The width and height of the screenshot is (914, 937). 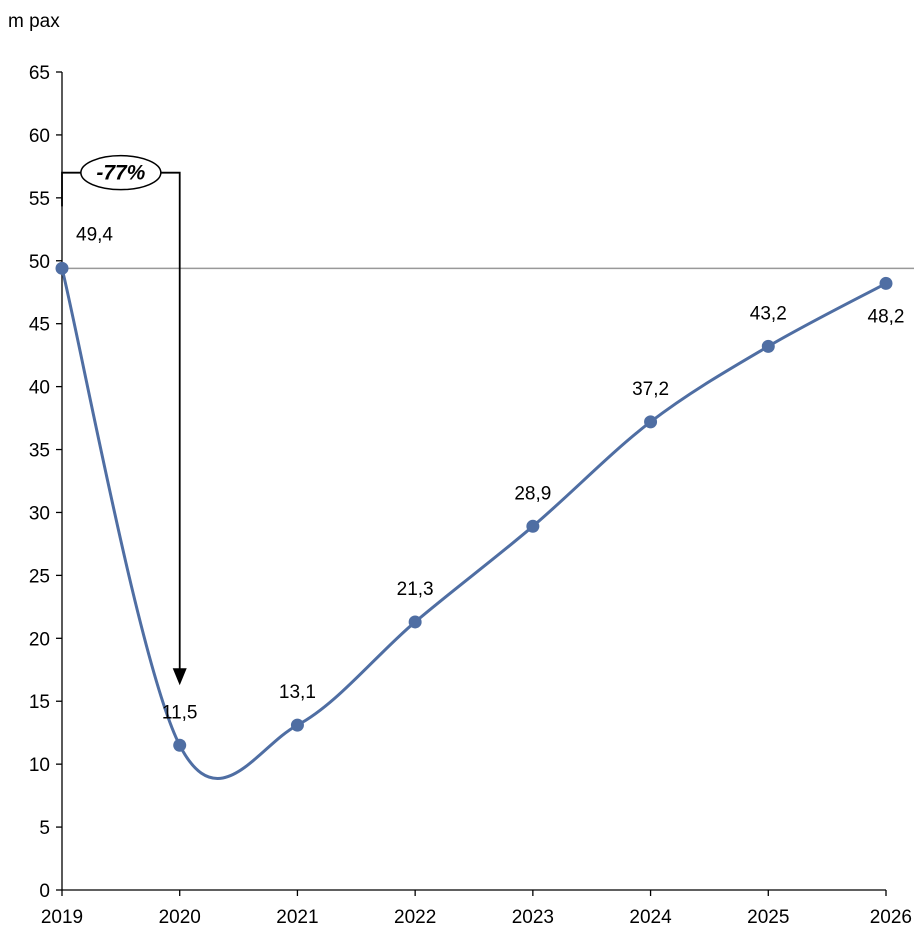 I want to click on data-label-2019: 49,4, so click(x=94, y=234).